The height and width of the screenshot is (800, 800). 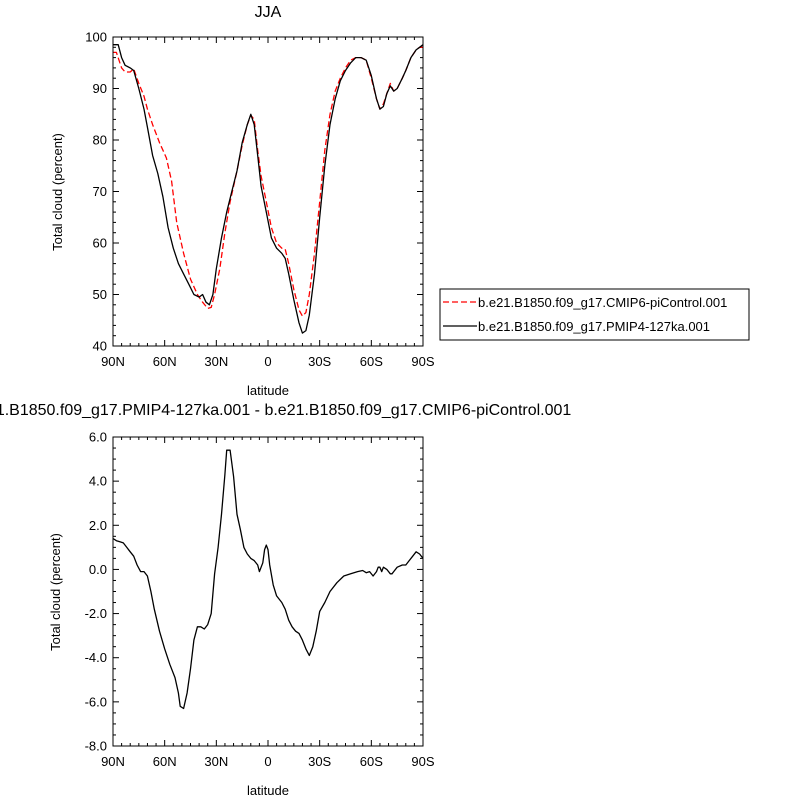 I want to click on legend-label-picontrol: b.e21.B1850.f09_g17.CMIP6-piControl.001, so click(x=602, y=302).